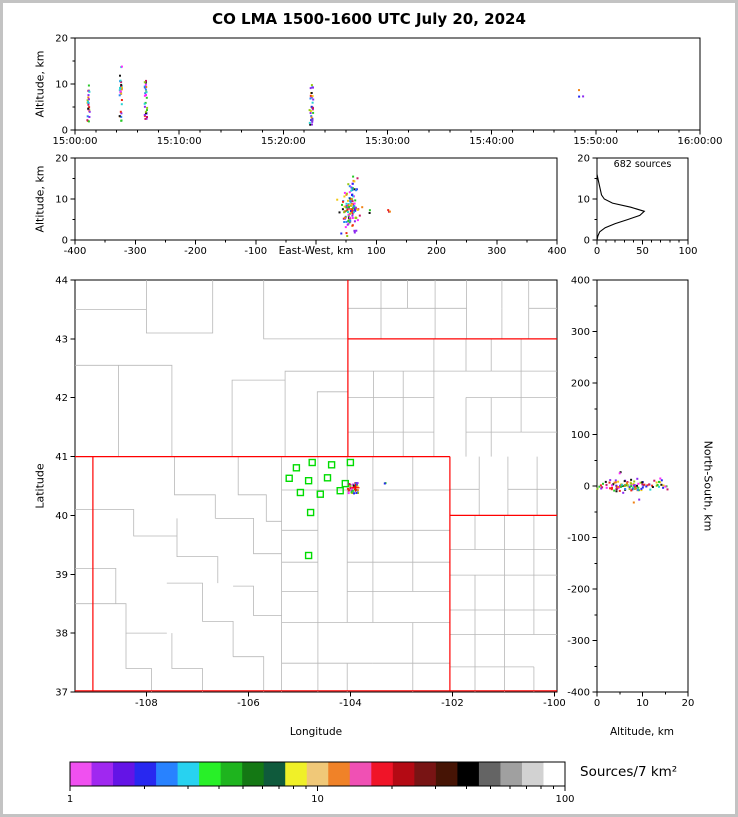  What do you see at coordinates (629, 772) in the screenshot?
I see `colorbar-label: Sources/7 km²` at bounding box center [629, 772].